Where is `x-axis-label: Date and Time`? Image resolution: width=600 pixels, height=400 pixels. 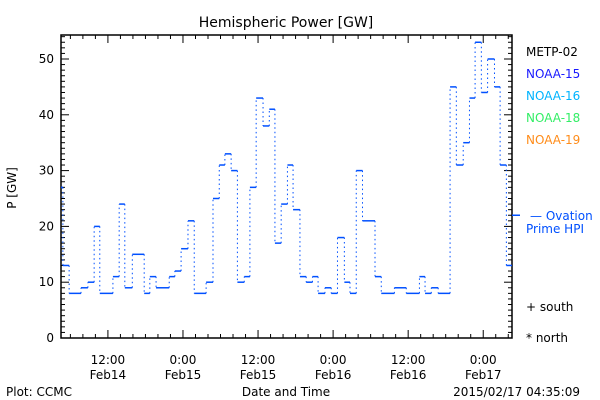
x-axis-label: Date and Time is located at coordinates (286, 392).